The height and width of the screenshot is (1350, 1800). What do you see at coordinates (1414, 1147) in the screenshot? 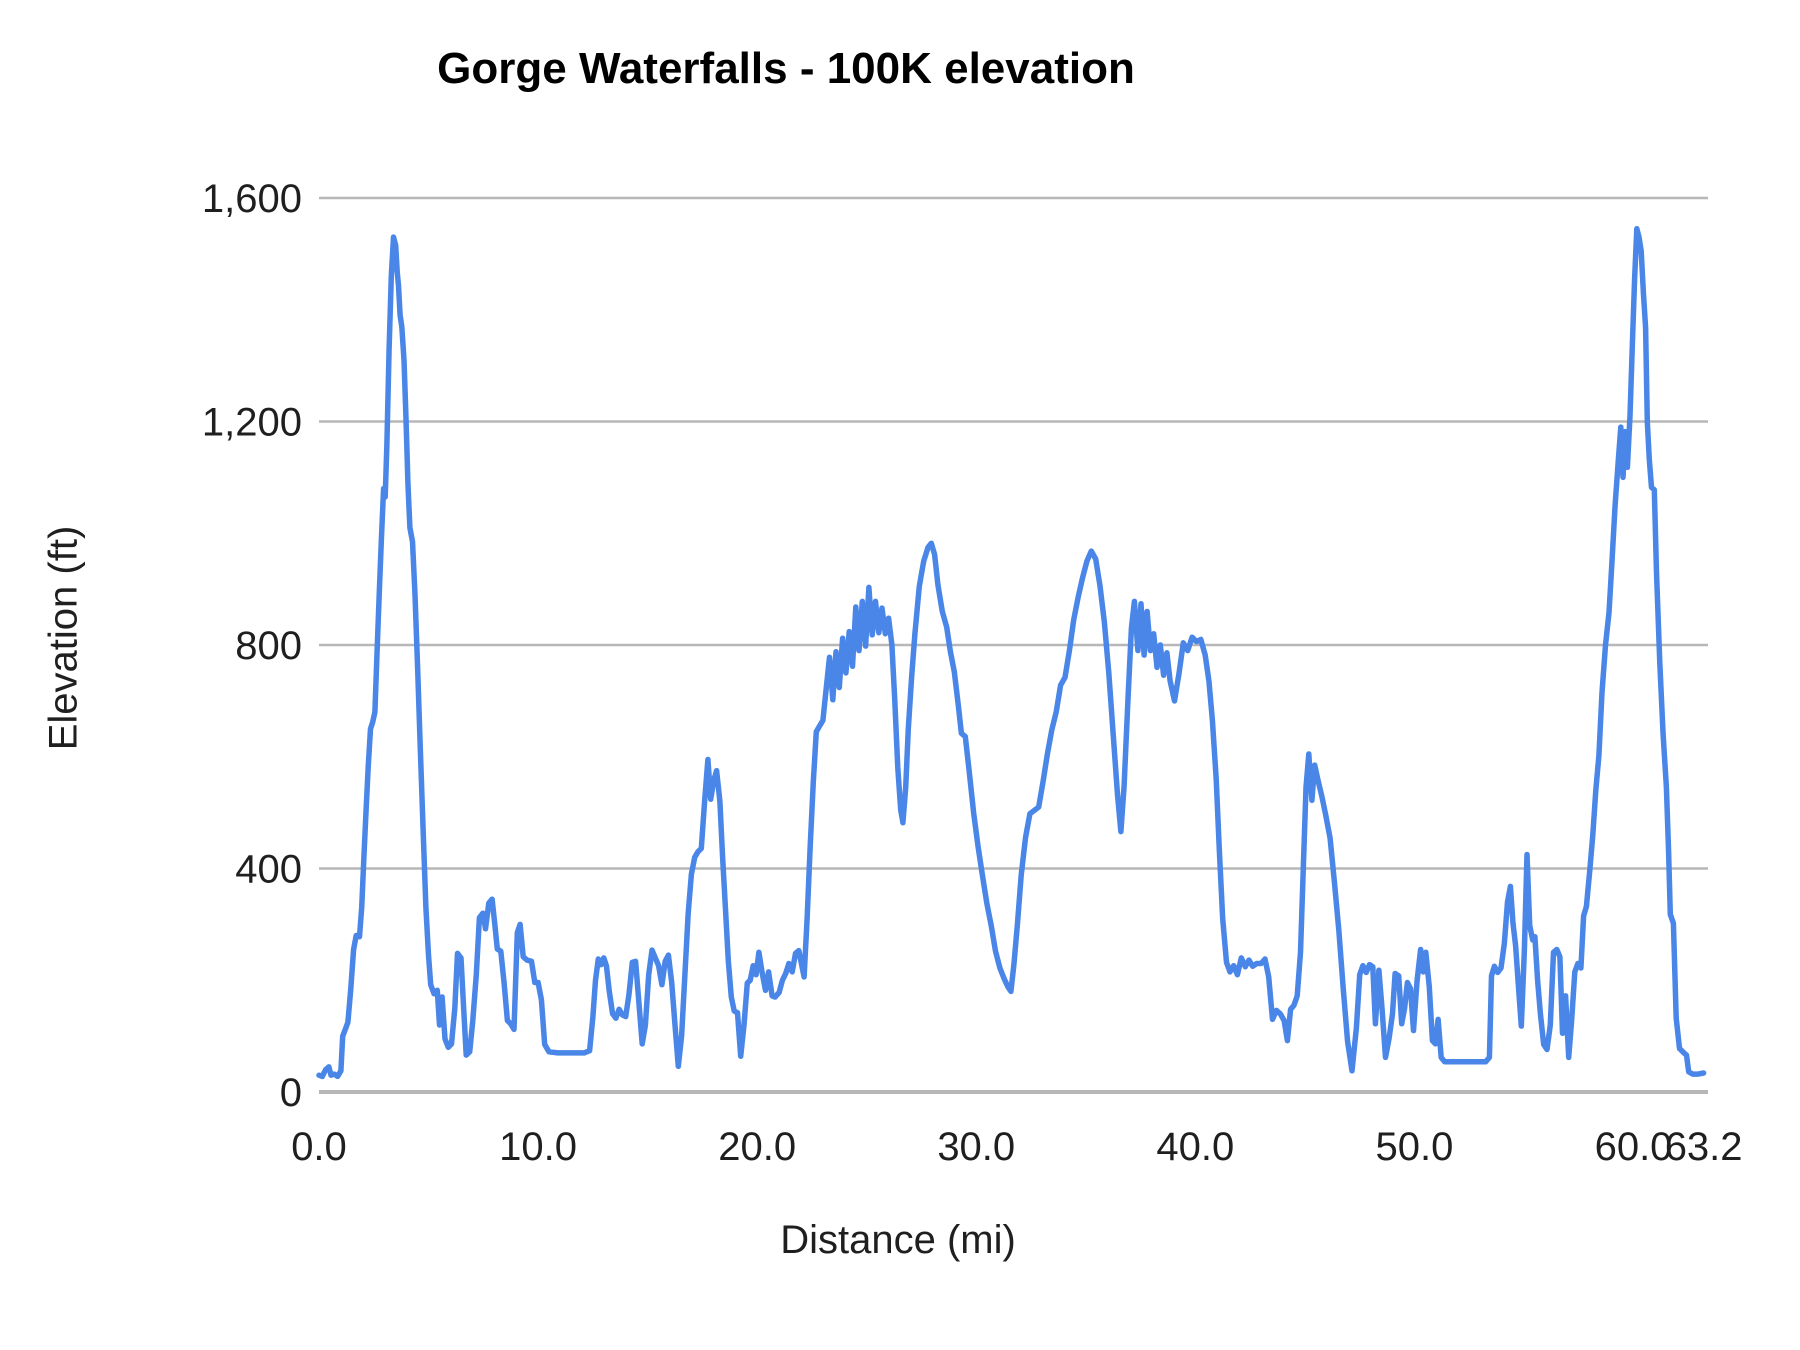
I see `x-tick-label: 50.0` at bounding box center [1414, 1147].